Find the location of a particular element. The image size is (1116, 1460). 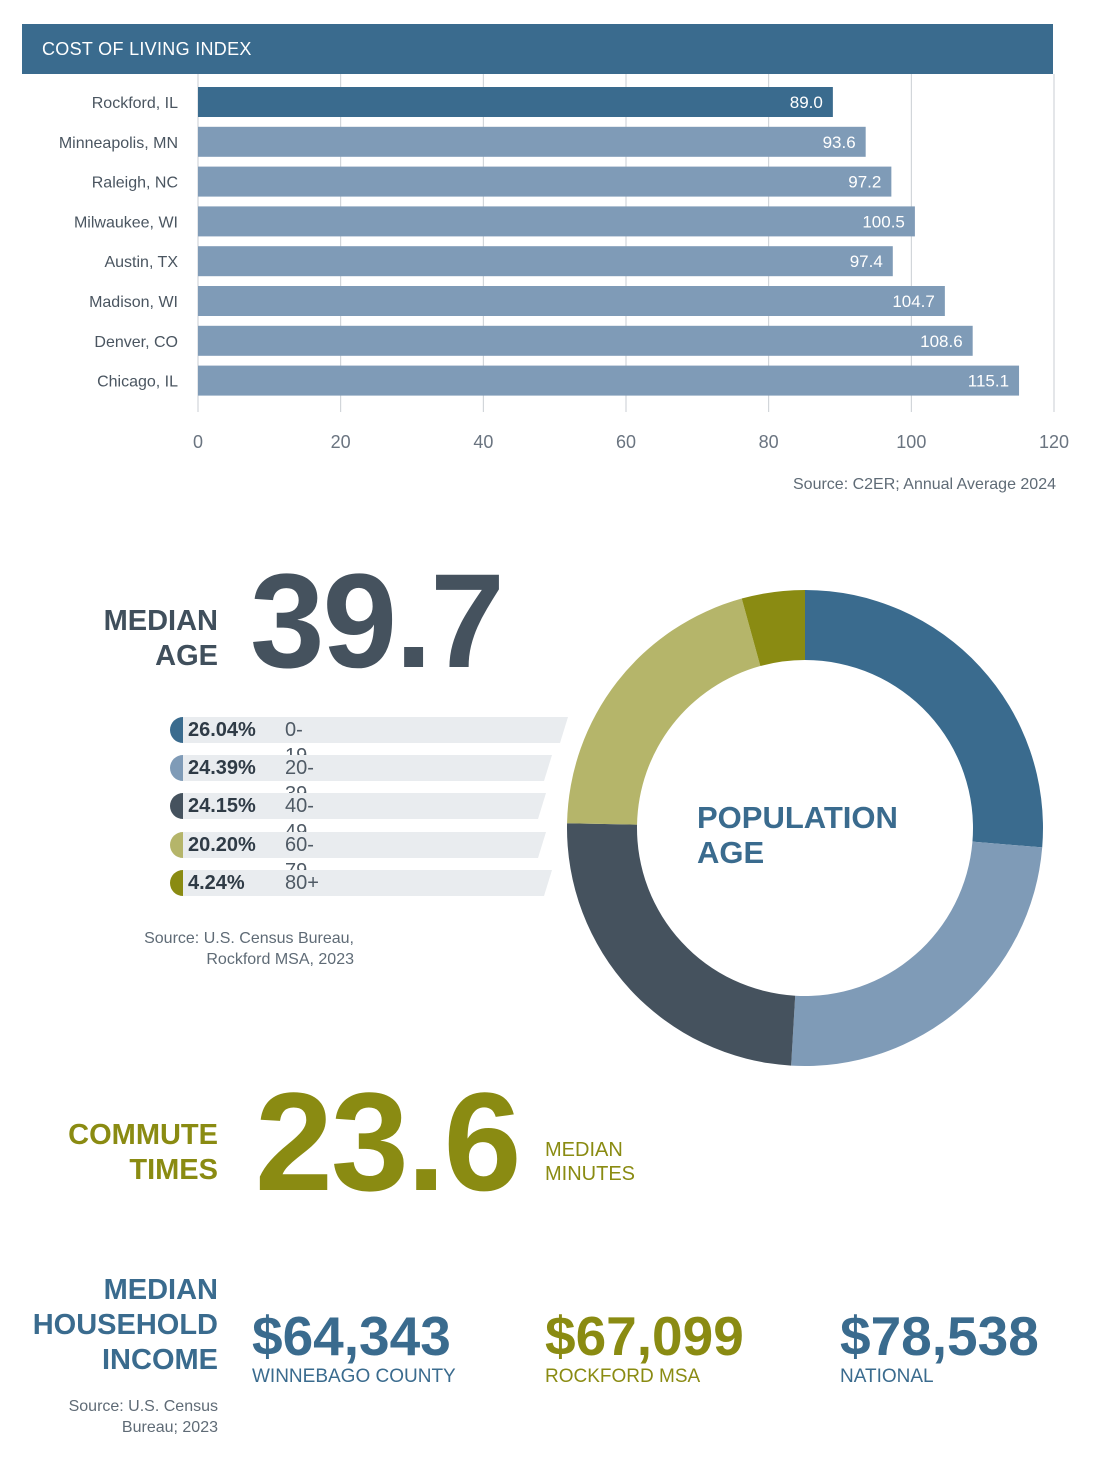

donut-center-label-line: POPULATION is located at coordinates (797, 817).